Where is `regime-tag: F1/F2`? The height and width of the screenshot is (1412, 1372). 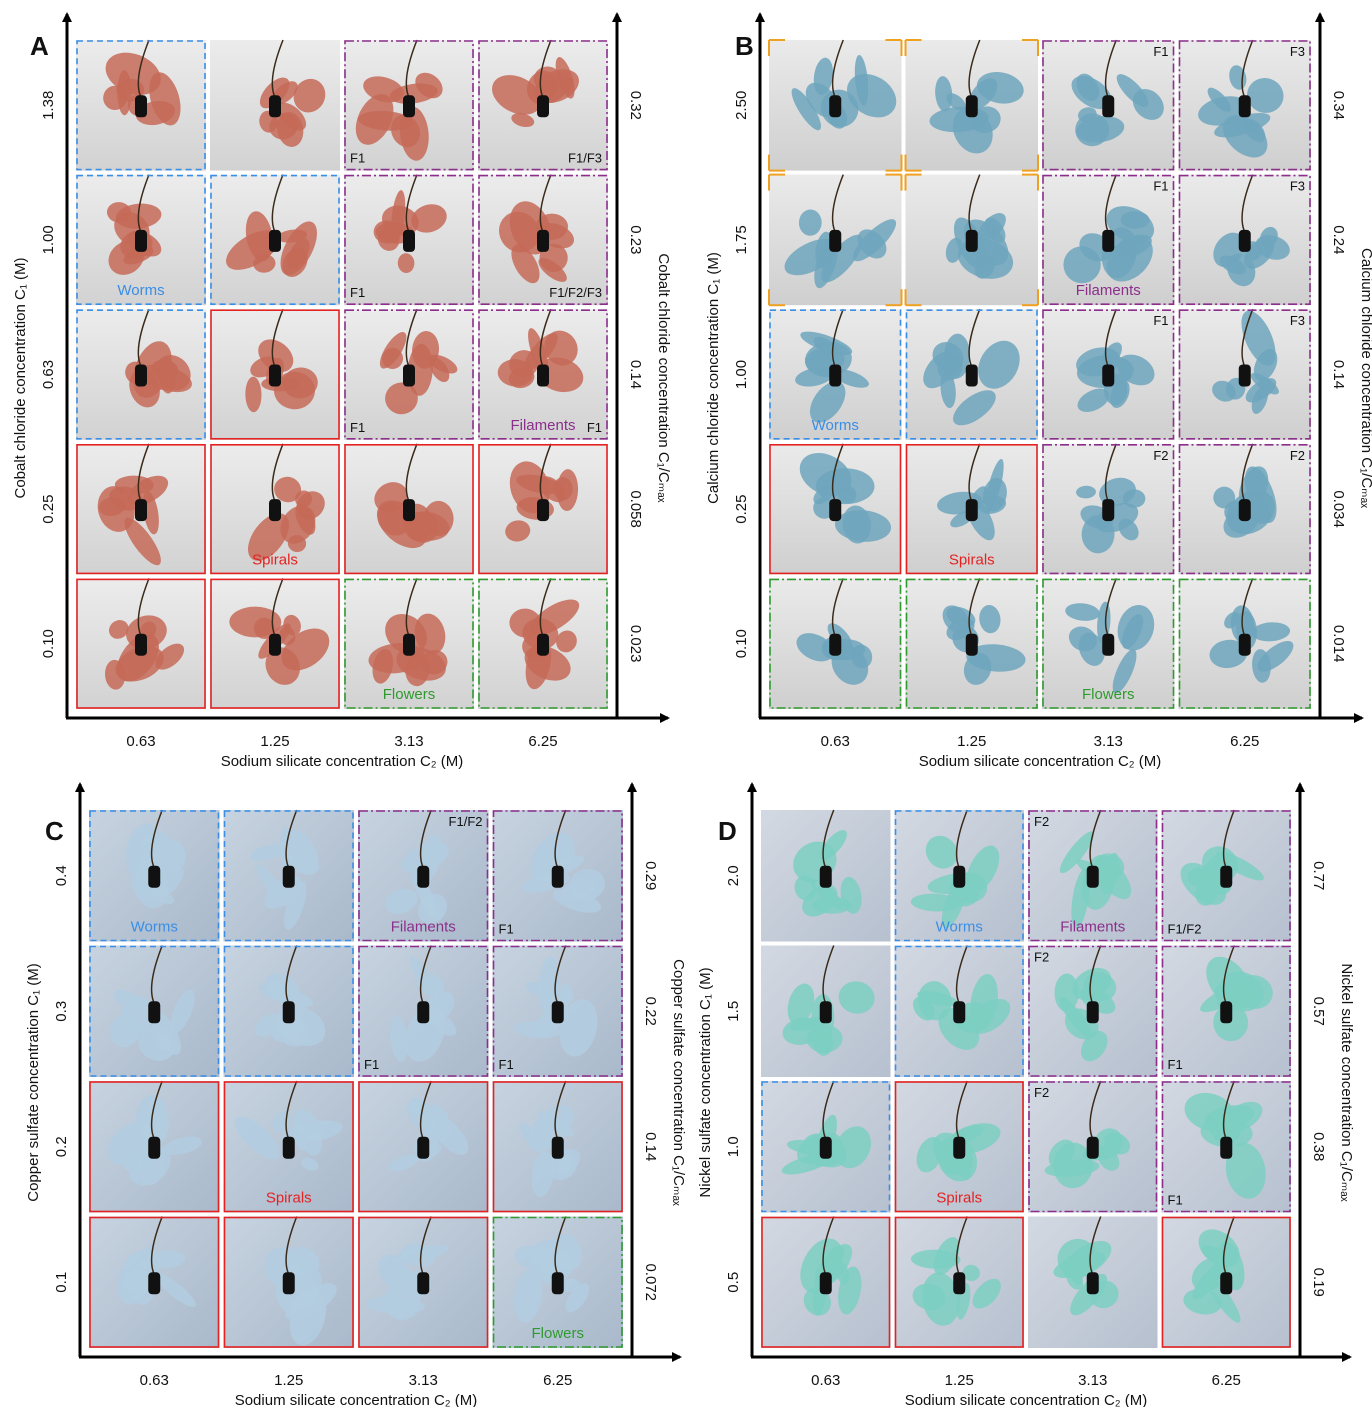
regime-tag: F1/F2 is located at coordinates (1185, 929).